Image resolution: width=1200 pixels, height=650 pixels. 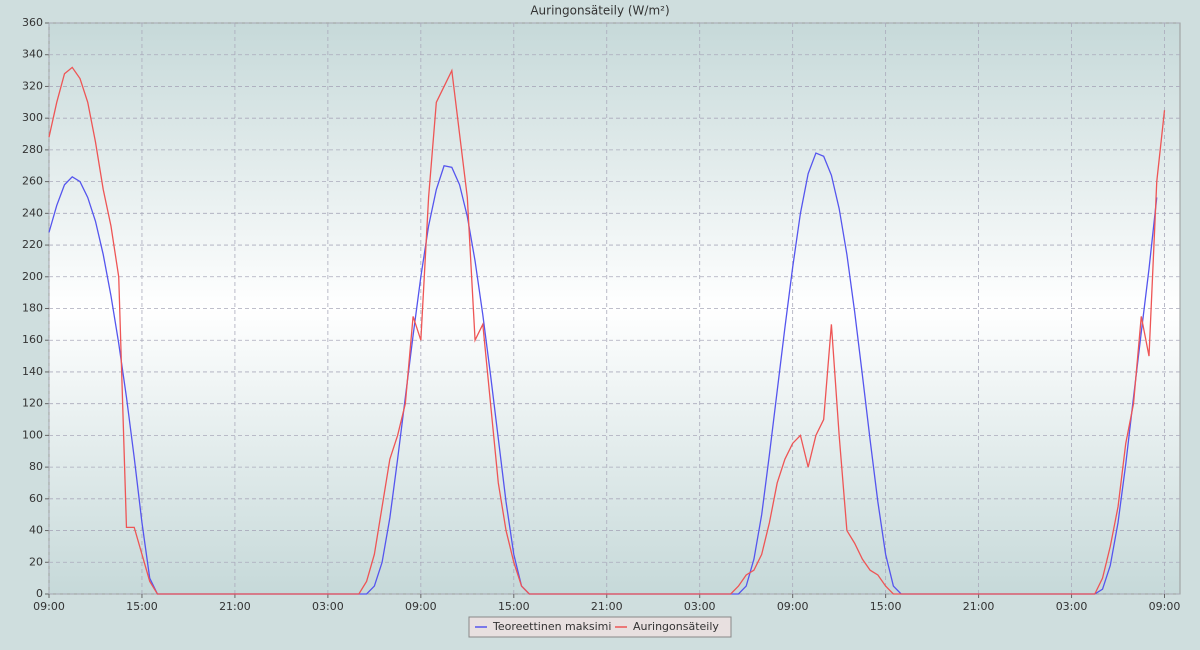 What do you see at coordinates (32, 212) in the screenshot?
I see `y-tick-label: 240` at bounding box center [32, 212].